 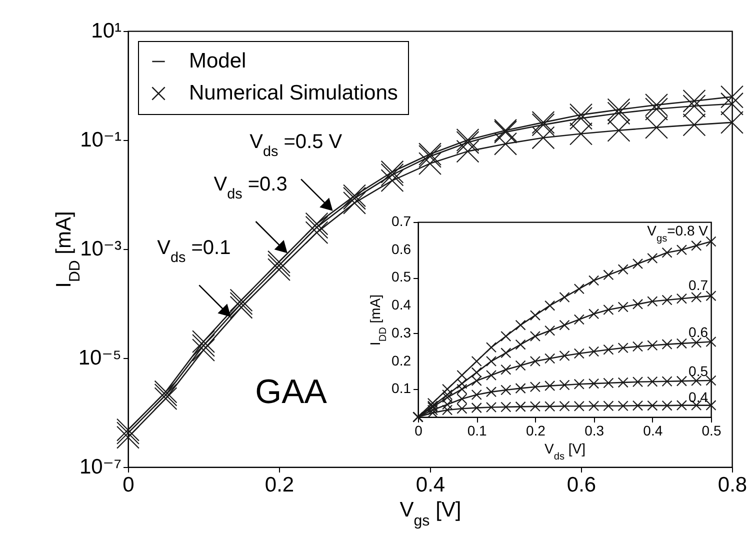 What do you see at coordinates (712, 430) in the screenshot?
I see `x-tick-label: 0.5` at bounding box center [712, 430].